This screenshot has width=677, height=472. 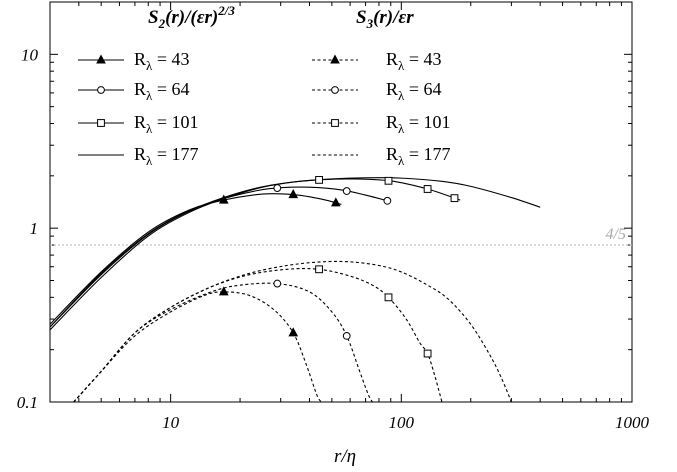 What do you see at coordinates (197, 346) in the screenshot?
I see `series-line-s3-triangle` at bounding box center [197, 346].